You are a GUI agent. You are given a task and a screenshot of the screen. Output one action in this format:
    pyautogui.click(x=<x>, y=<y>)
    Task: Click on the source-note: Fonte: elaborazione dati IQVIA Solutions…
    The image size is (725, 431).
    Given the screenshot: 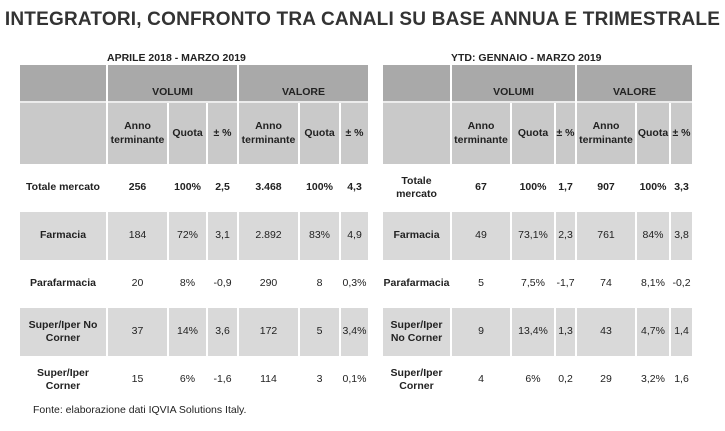 What is the action you would take?
    pyautogui.click(x=140, y=410)
    